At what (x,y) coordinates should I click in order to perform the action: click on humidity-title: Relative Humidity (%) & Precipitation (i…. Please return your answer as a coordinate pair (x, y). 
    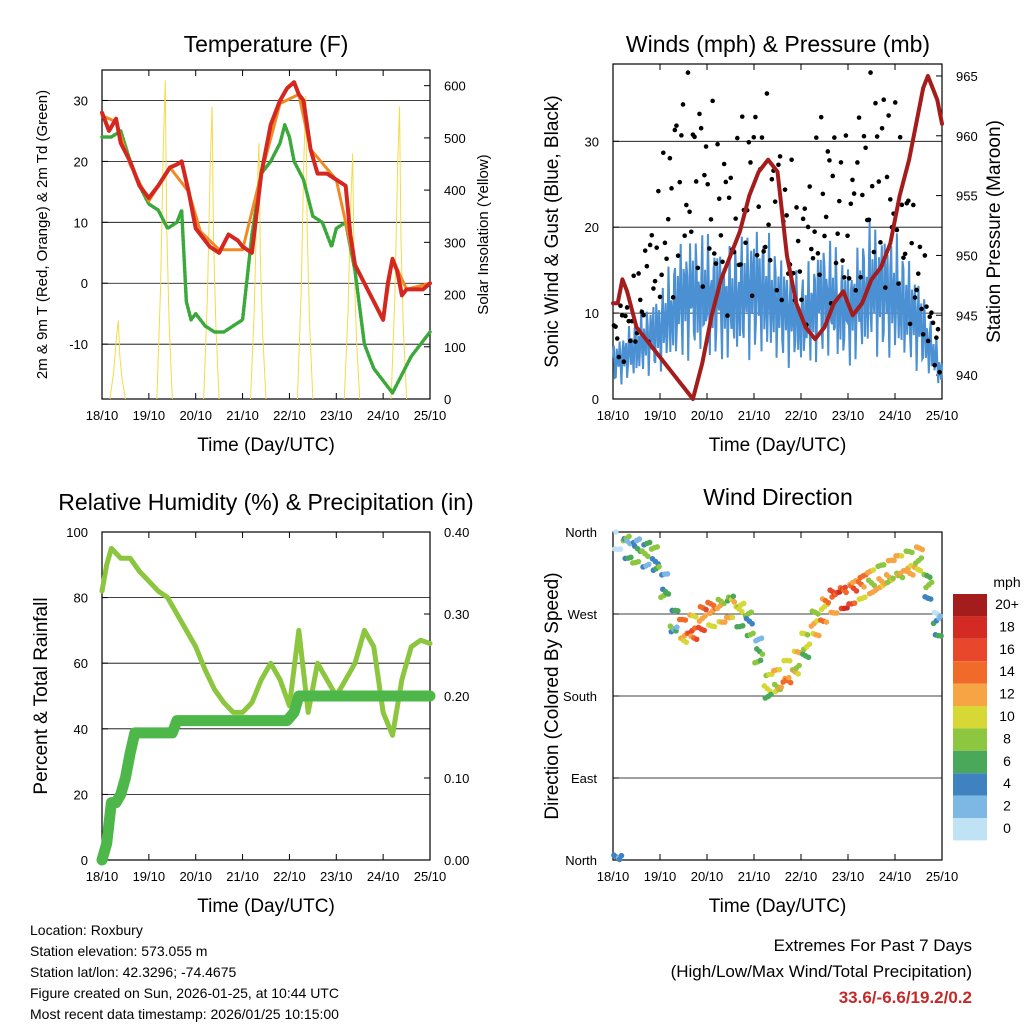
    Looking at the image, I should click on (265, 502).